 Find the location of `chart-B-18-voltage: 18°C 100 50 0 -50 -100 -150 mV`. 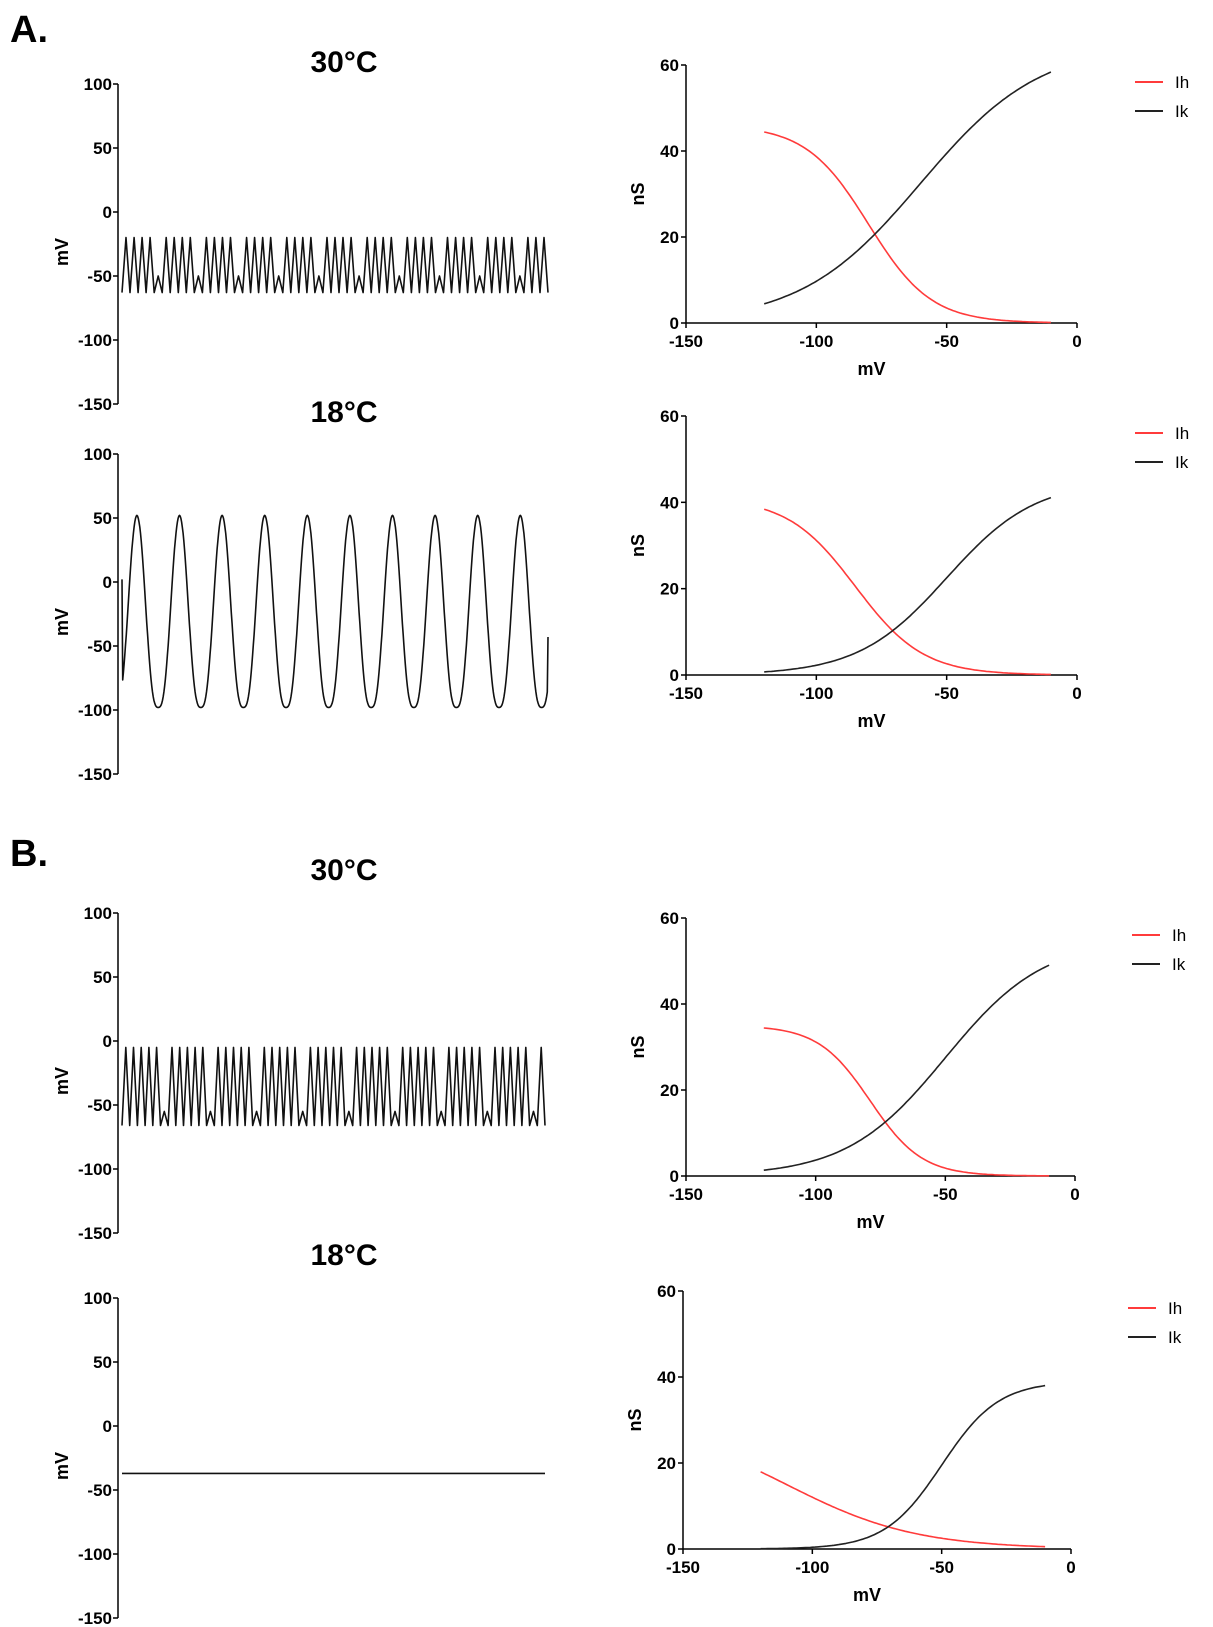

chart-B-18-voltage: 18°C 100 50 0 -50 -100 -150 mV is located at coordinates (298, 1433).